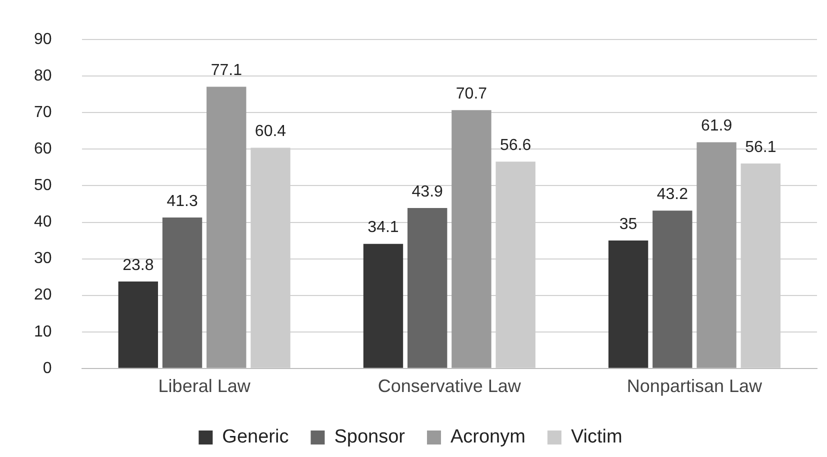 This screenshot has height=457, width=827. Describe the element at coordinates (370, 437) in the screenshot. I see `legend-label: Sponsor` at that location.